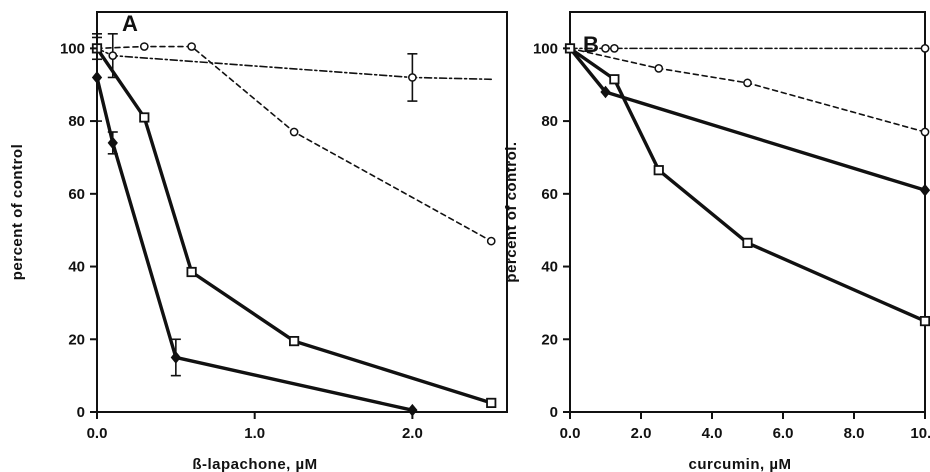 The width and height of the screenshot is (930, 472). What do you see at coordinates (511, 211) in the screenshot?
I see `panel-b-y-axis-title: percent of control.` at bounding box center [511, 211].